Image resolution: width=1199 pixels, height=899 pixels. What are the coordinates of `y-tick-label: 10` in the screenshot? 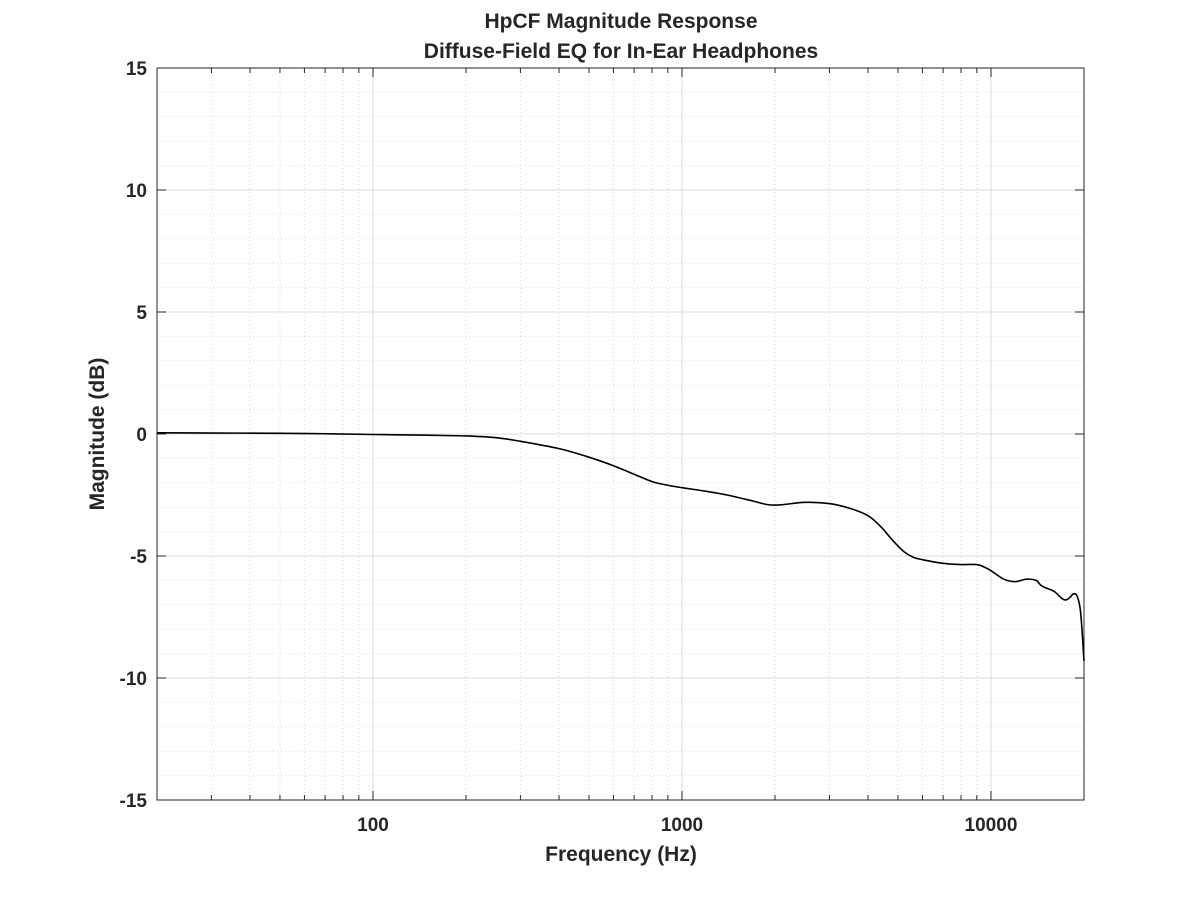 It's located at (136, 191).